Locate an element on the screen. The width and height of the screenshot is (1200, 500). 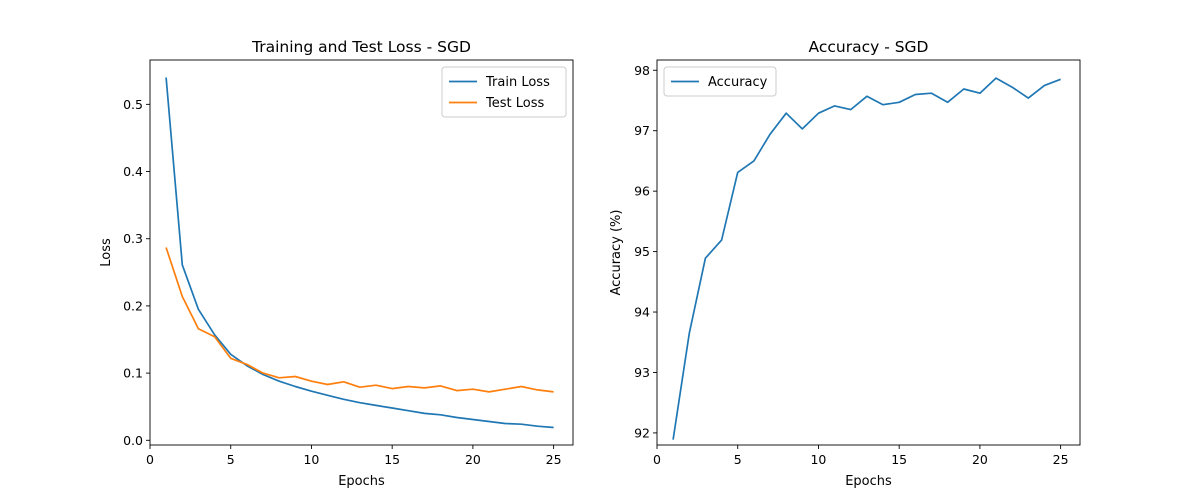
y-axis-label: Loss is located at coordinates (106, 252).